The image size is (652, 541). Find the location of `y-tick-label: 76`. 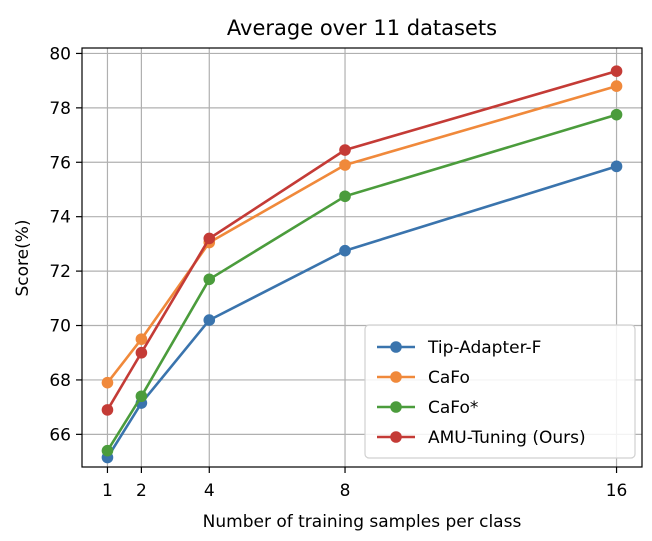

y-tick-label: 76 is located at coordinates (60, 163).